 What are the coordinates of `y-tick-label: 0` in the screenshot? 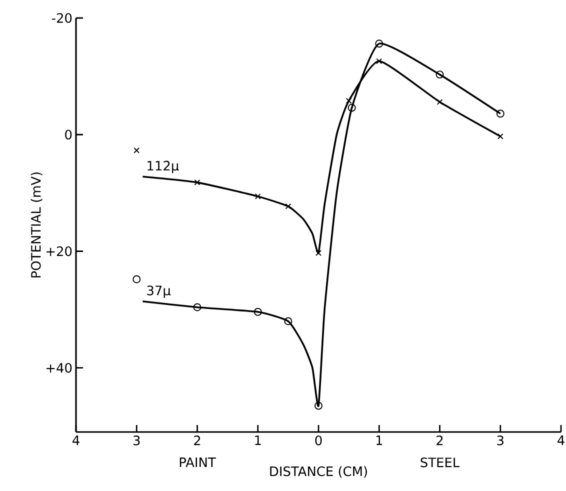 It's located at (68, 135).